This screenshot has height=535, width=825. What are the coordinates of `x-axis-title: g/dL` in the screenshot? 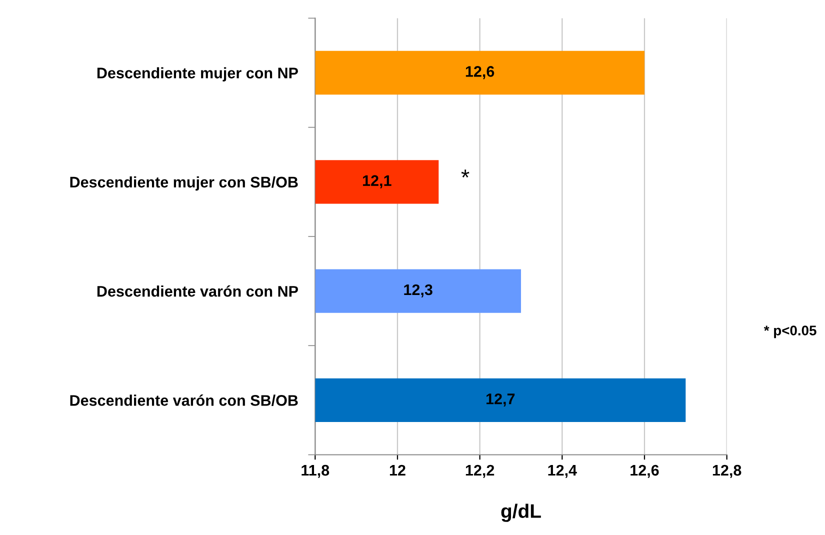 It's located at (521, 513).